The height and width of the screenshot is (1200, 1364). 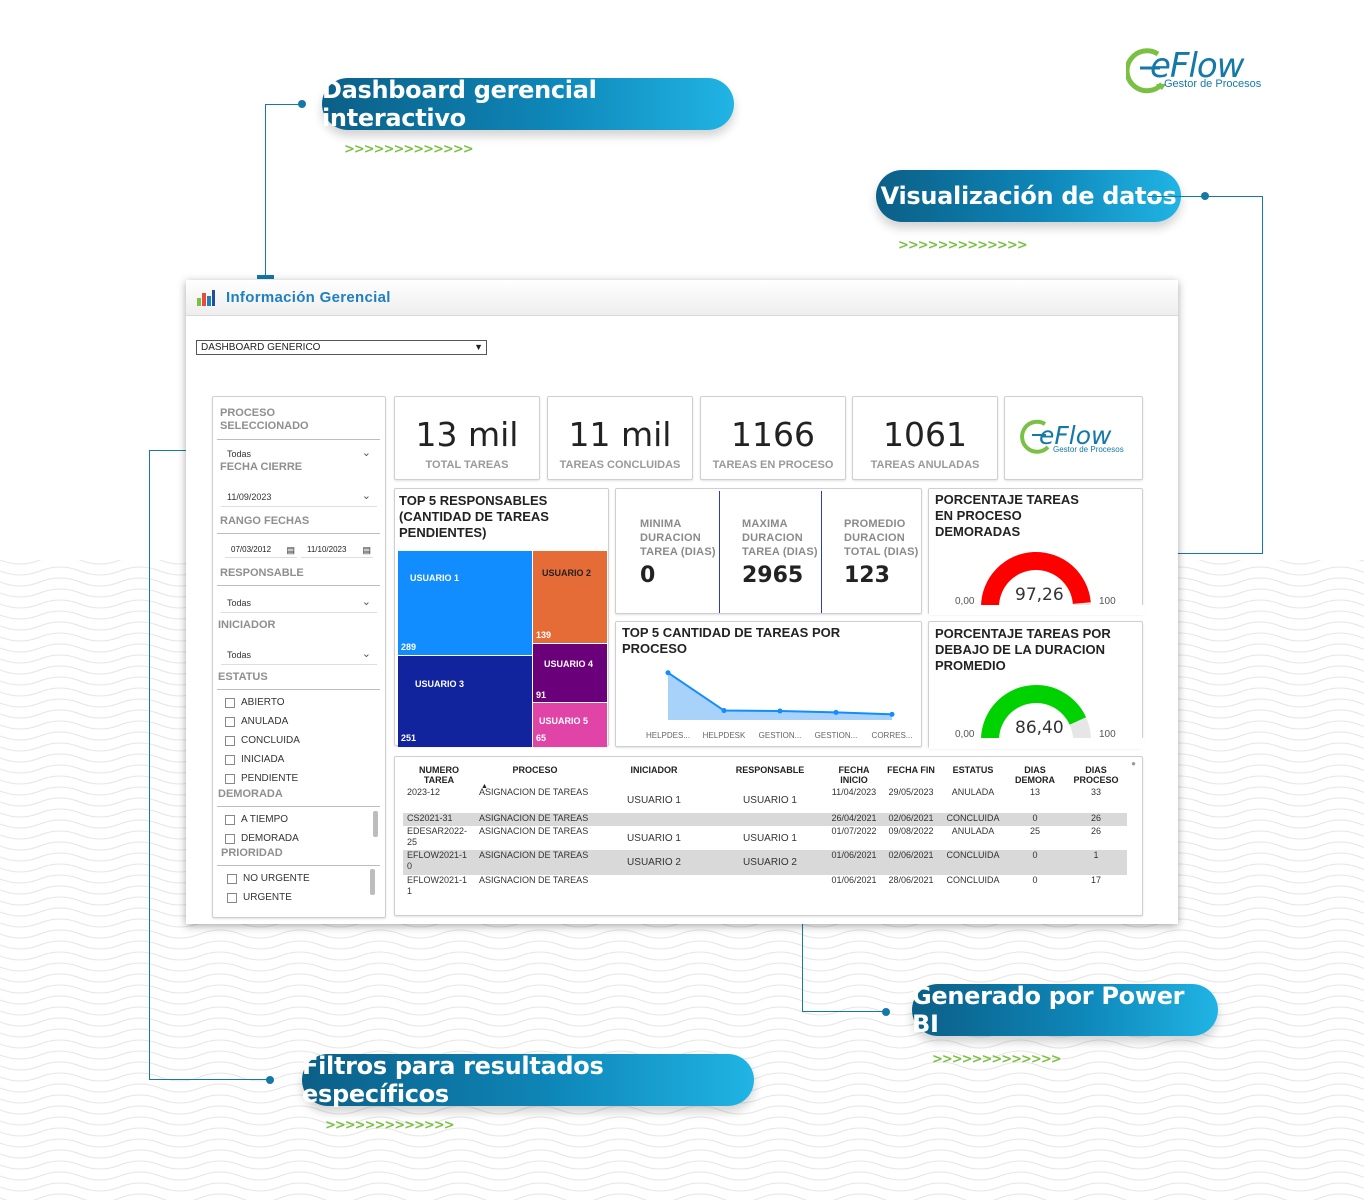 What do you see at coordinates (544, 635) in the screenshot?
I see `treemap-value-usuario-2: 139` at bounding box center [544, 635].